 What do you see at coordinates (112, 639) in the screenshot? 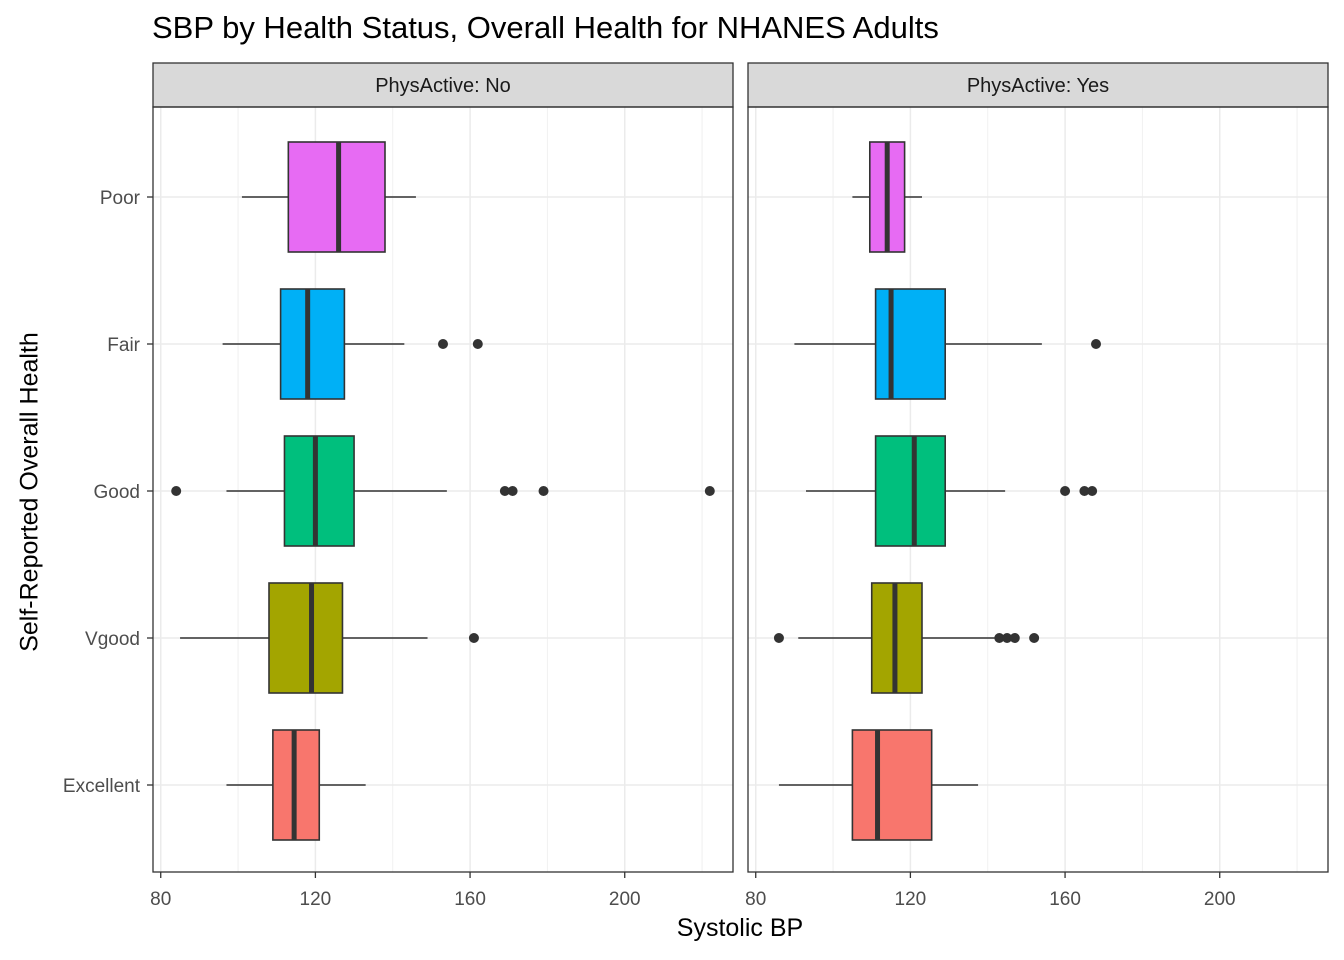
I see `y-tick-label: Vgood` at bounding box center [112, 639].